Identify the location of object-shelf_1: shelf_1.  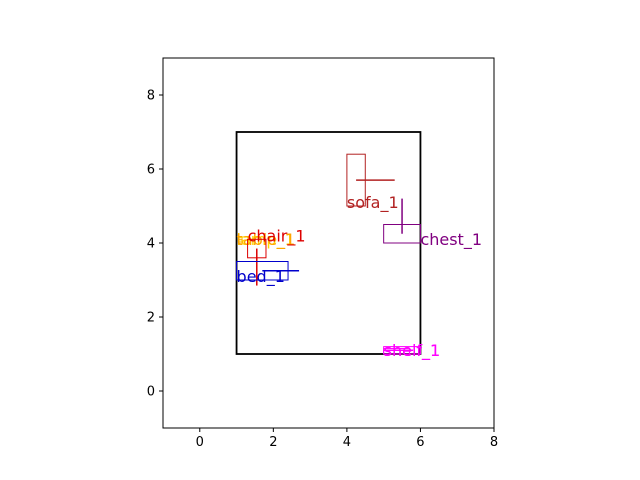
(412, 351).